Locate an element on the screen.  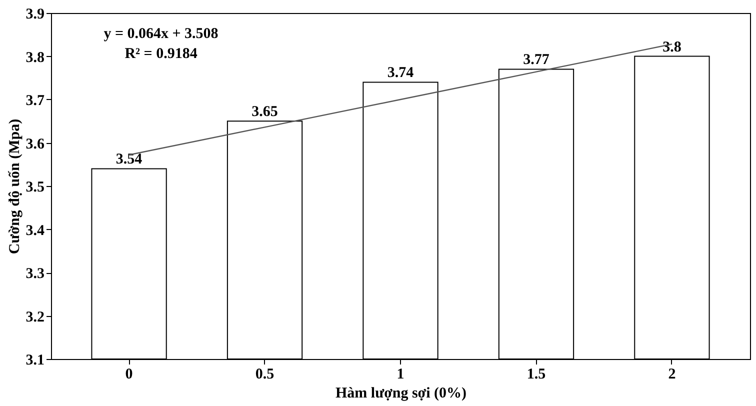
x-tick-label: 0 is located at coordinates (129, 374).